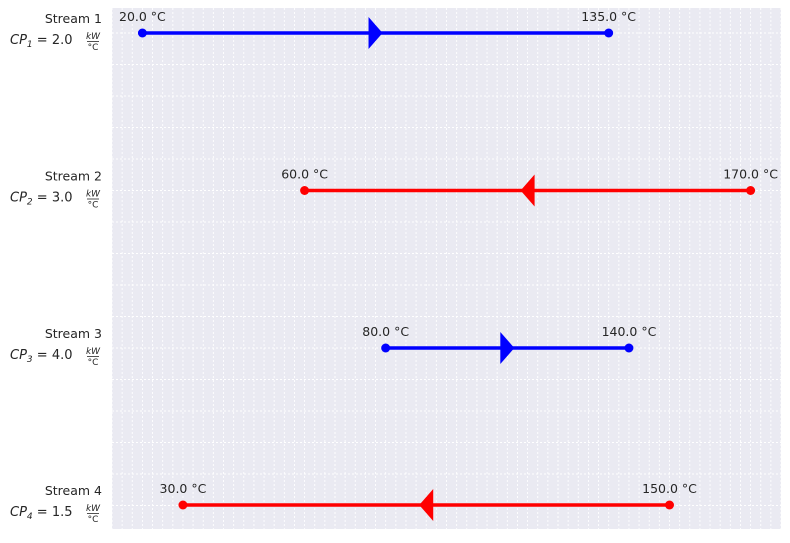  What do you see at coordinates (750, 174) in the screenshot?
I see `start-temperature-label: 170.0 °C` at bounding box center [750, 174].